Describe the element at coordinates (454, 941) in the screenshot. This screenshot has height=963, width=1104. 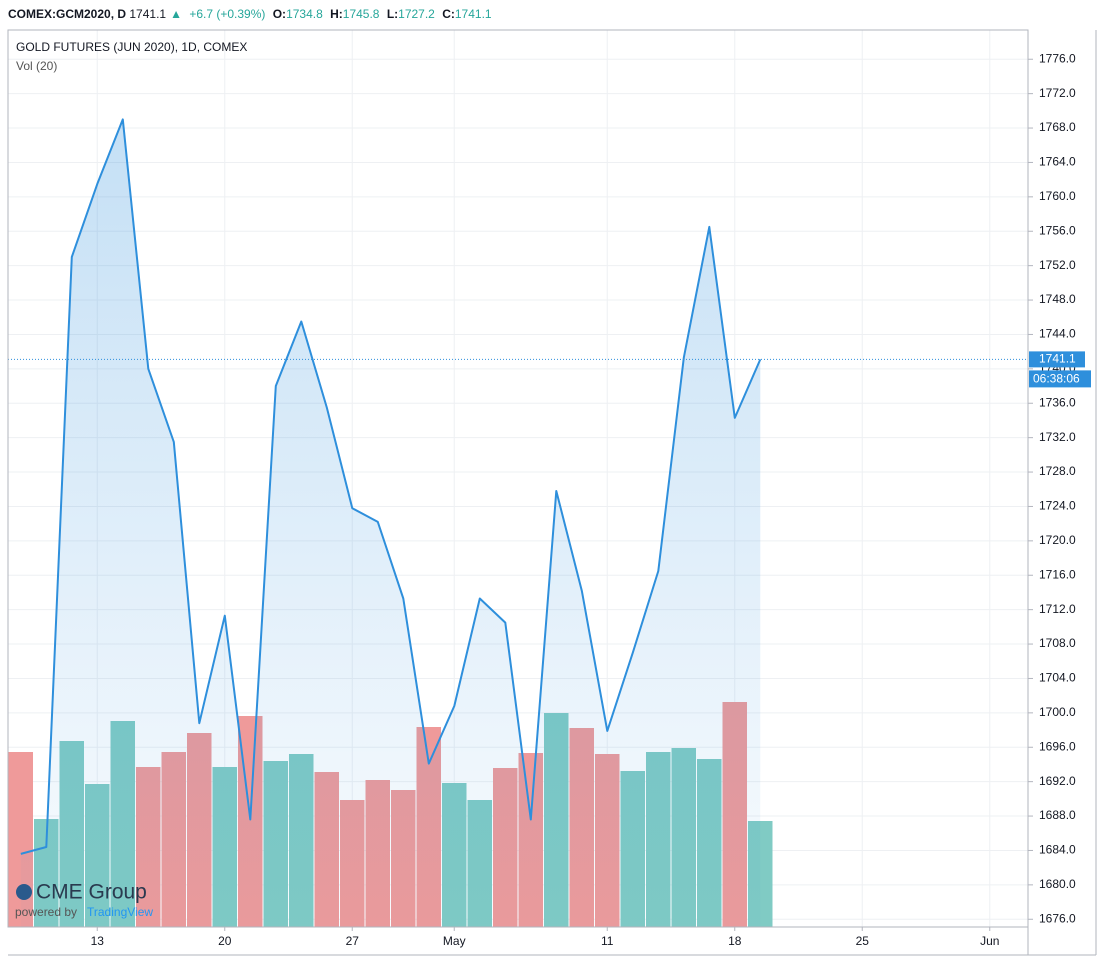
I see `x-tick-label: May` at that location.